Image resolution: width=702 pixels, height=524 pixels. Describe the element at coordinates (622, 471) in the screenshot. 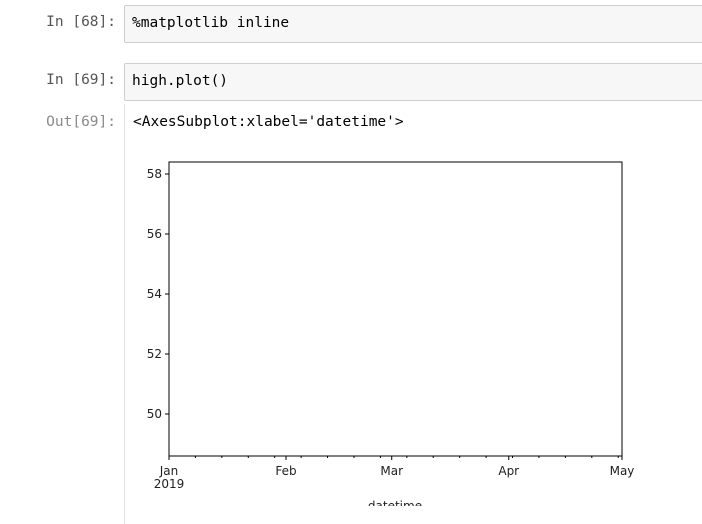

I see `x-tick-label: May` at that location.